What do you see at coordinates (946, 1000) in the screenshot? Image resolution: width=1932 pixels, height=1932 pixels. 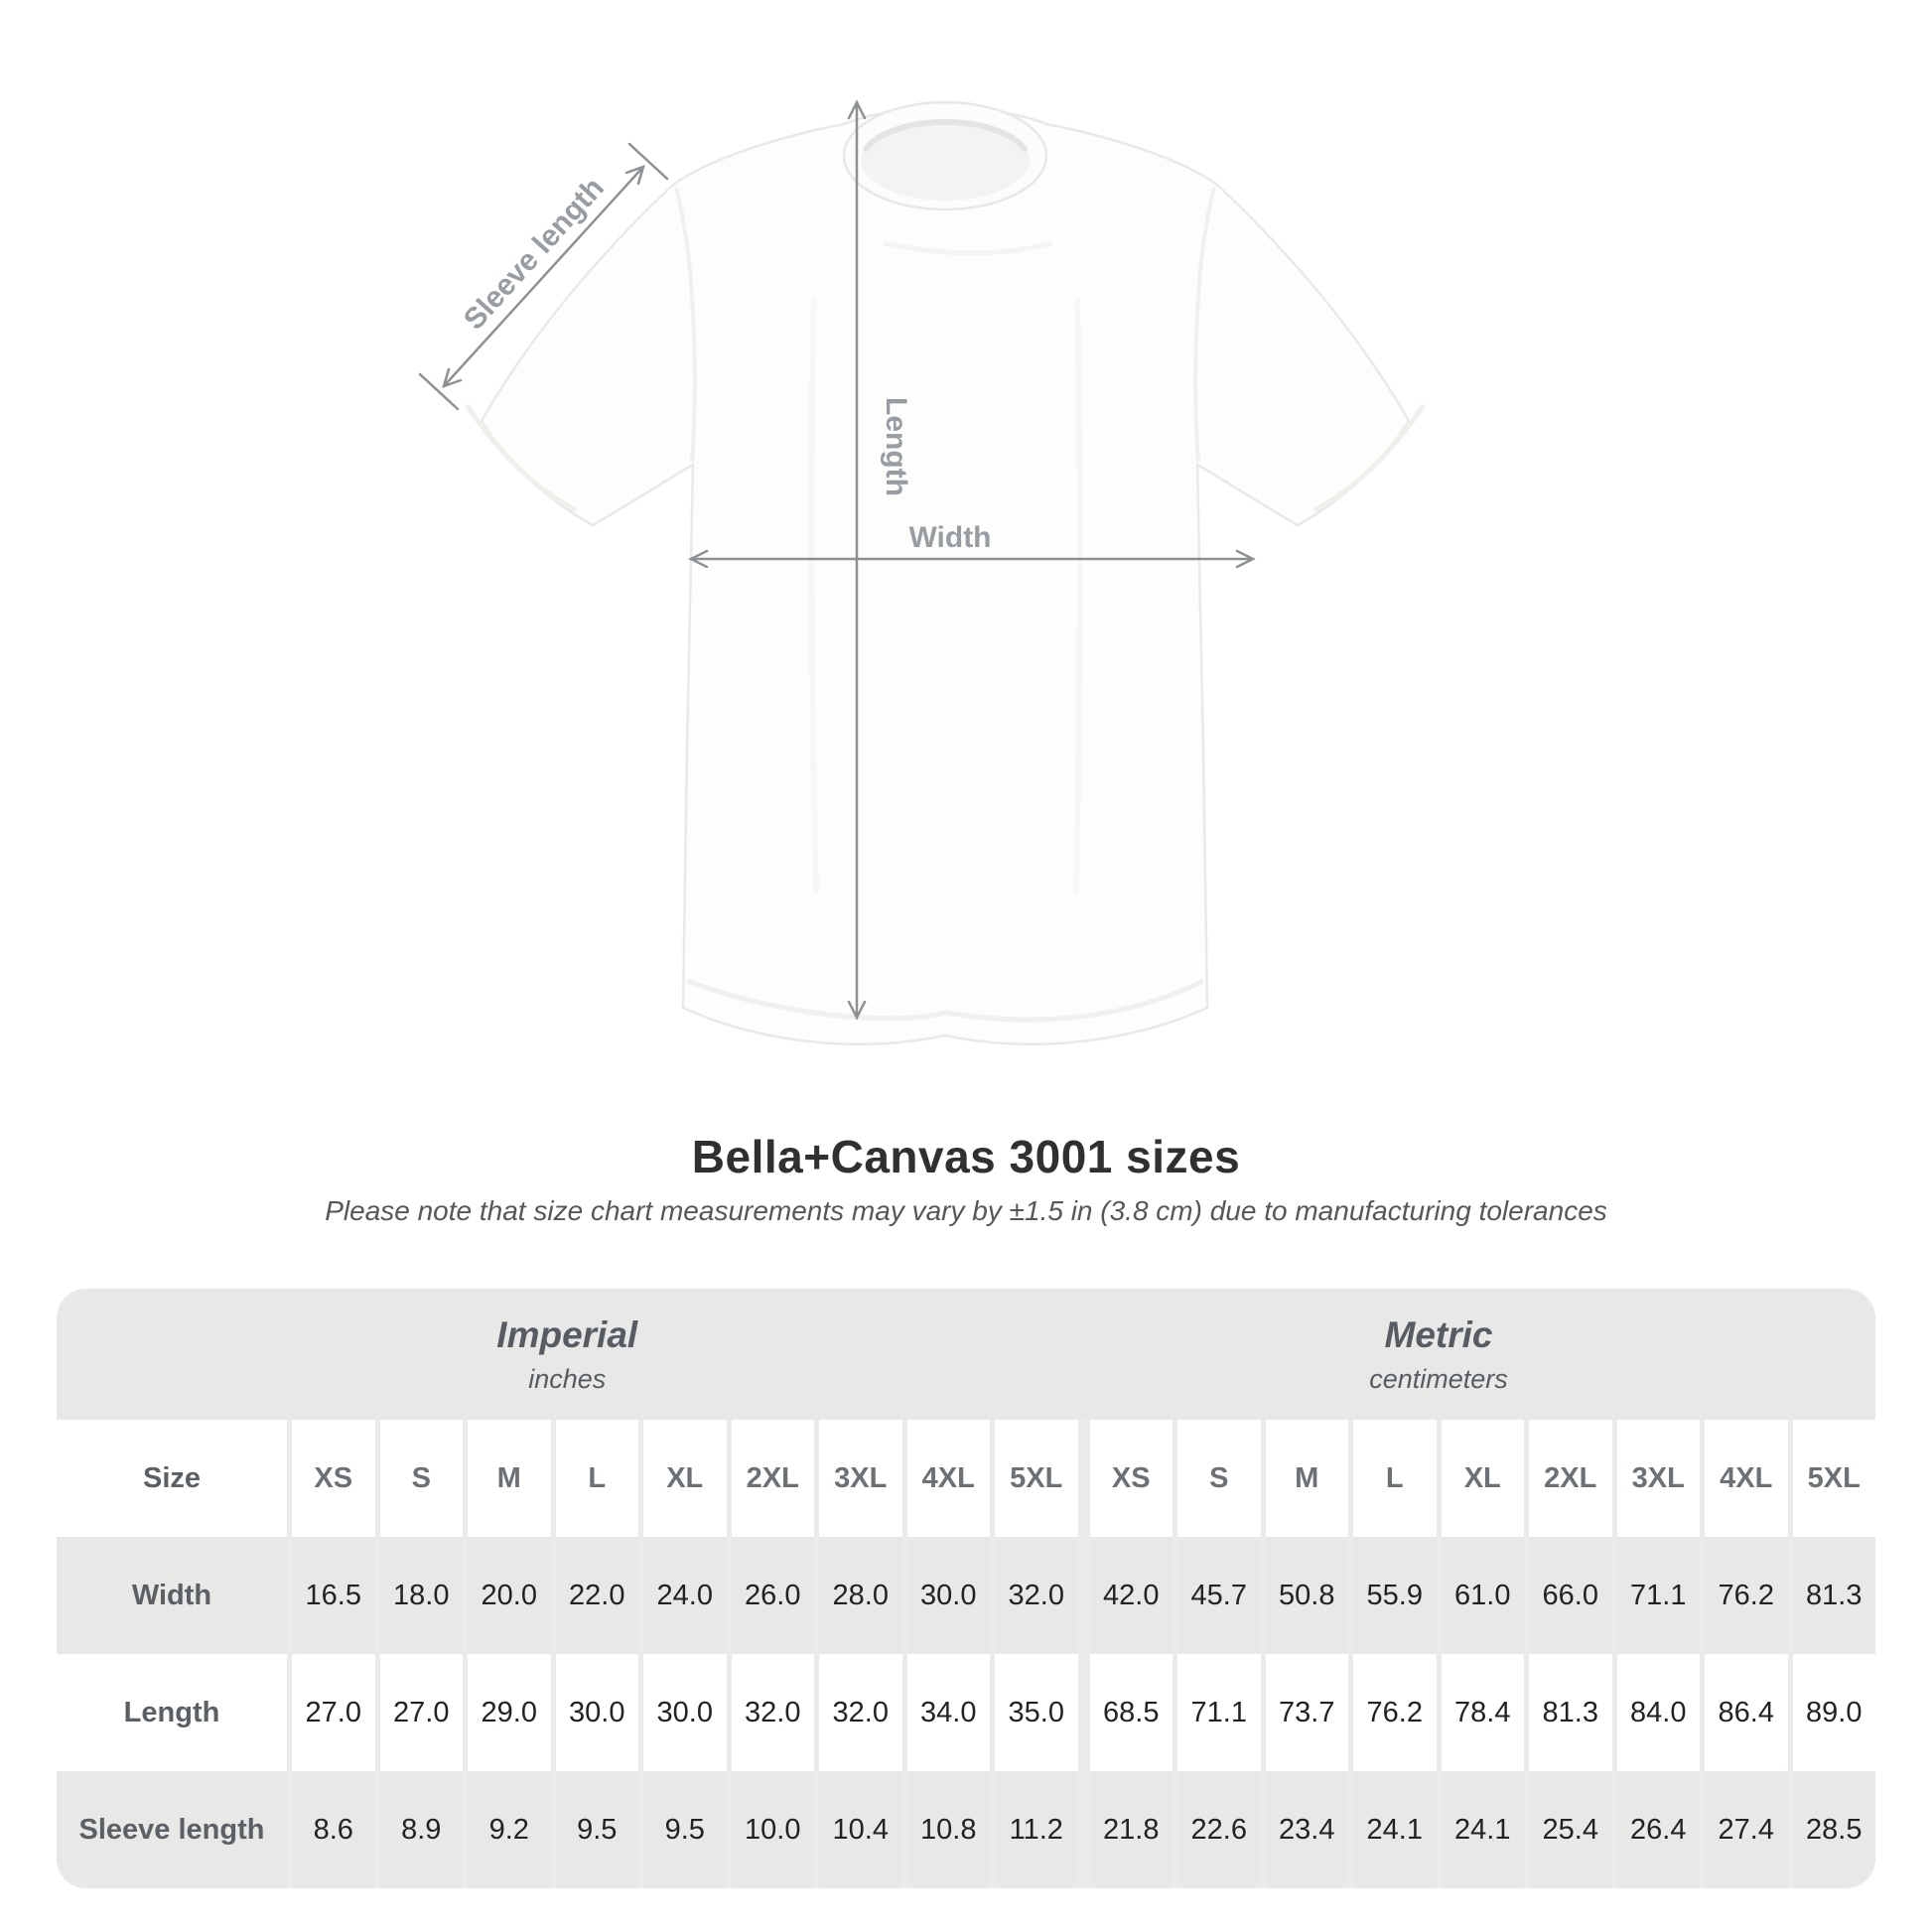 I see `hem-fold` at bounding box center [946, 1000].